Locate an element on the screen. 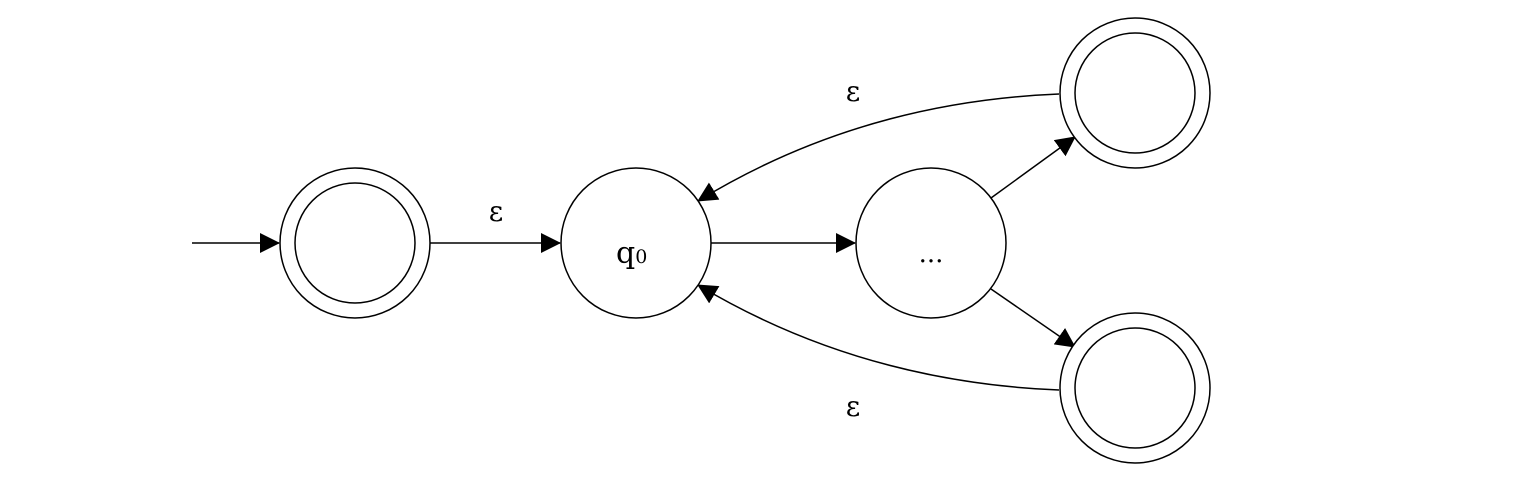 The height and width of the screenshot is (488, 1527). state-q0-label-subscript: 0 is located at coordinates (641, 257).